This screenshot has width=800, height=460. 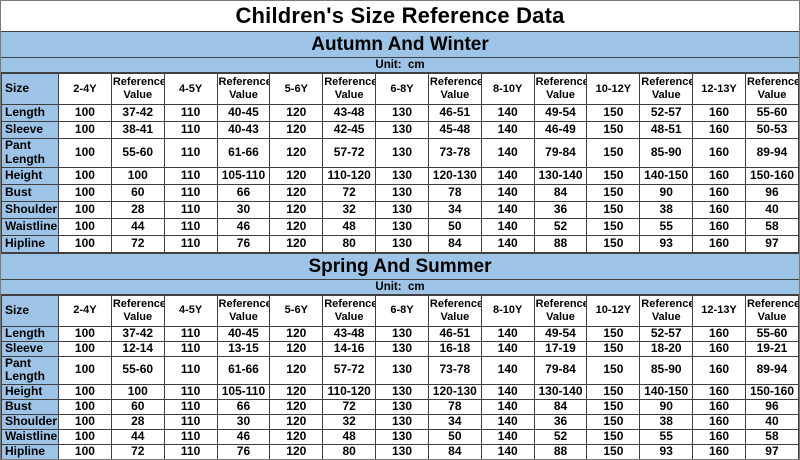 I want to click on cell: 140-150, so click(x=666, y=175).